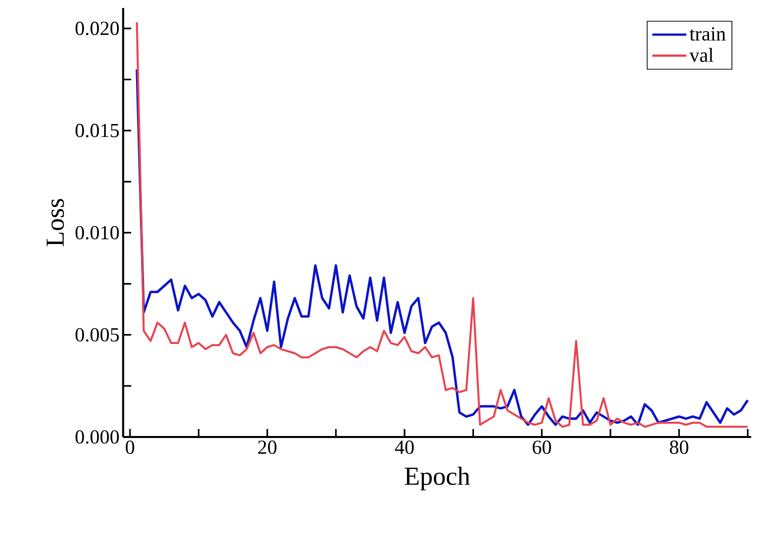 This screenshot has height=543, width=760. What do you see at coordinates (97, 29) in the screenshot?
I see `y-tick-label: 0.020` at bounding box center [97, 29].